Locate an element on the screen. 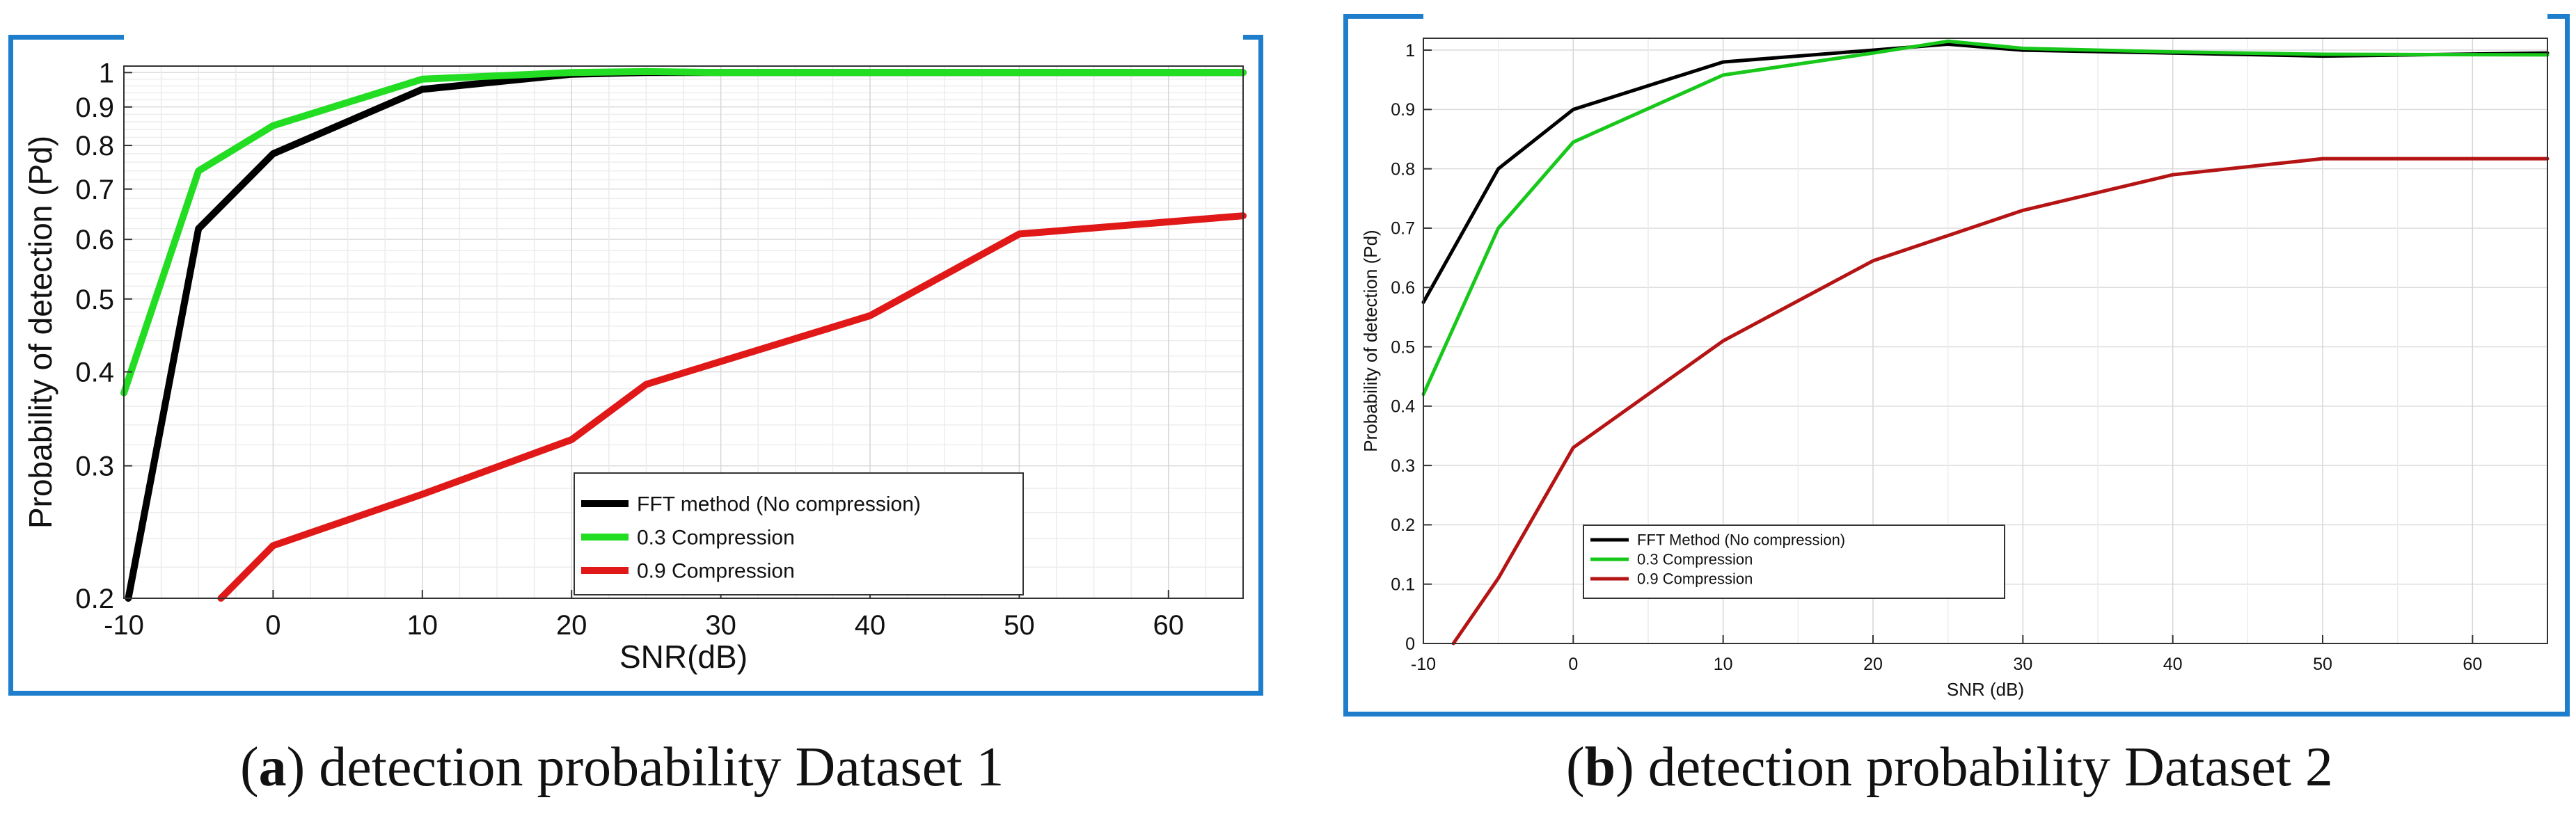  caption-b-letter: b is located at coordinates (1600, 767).